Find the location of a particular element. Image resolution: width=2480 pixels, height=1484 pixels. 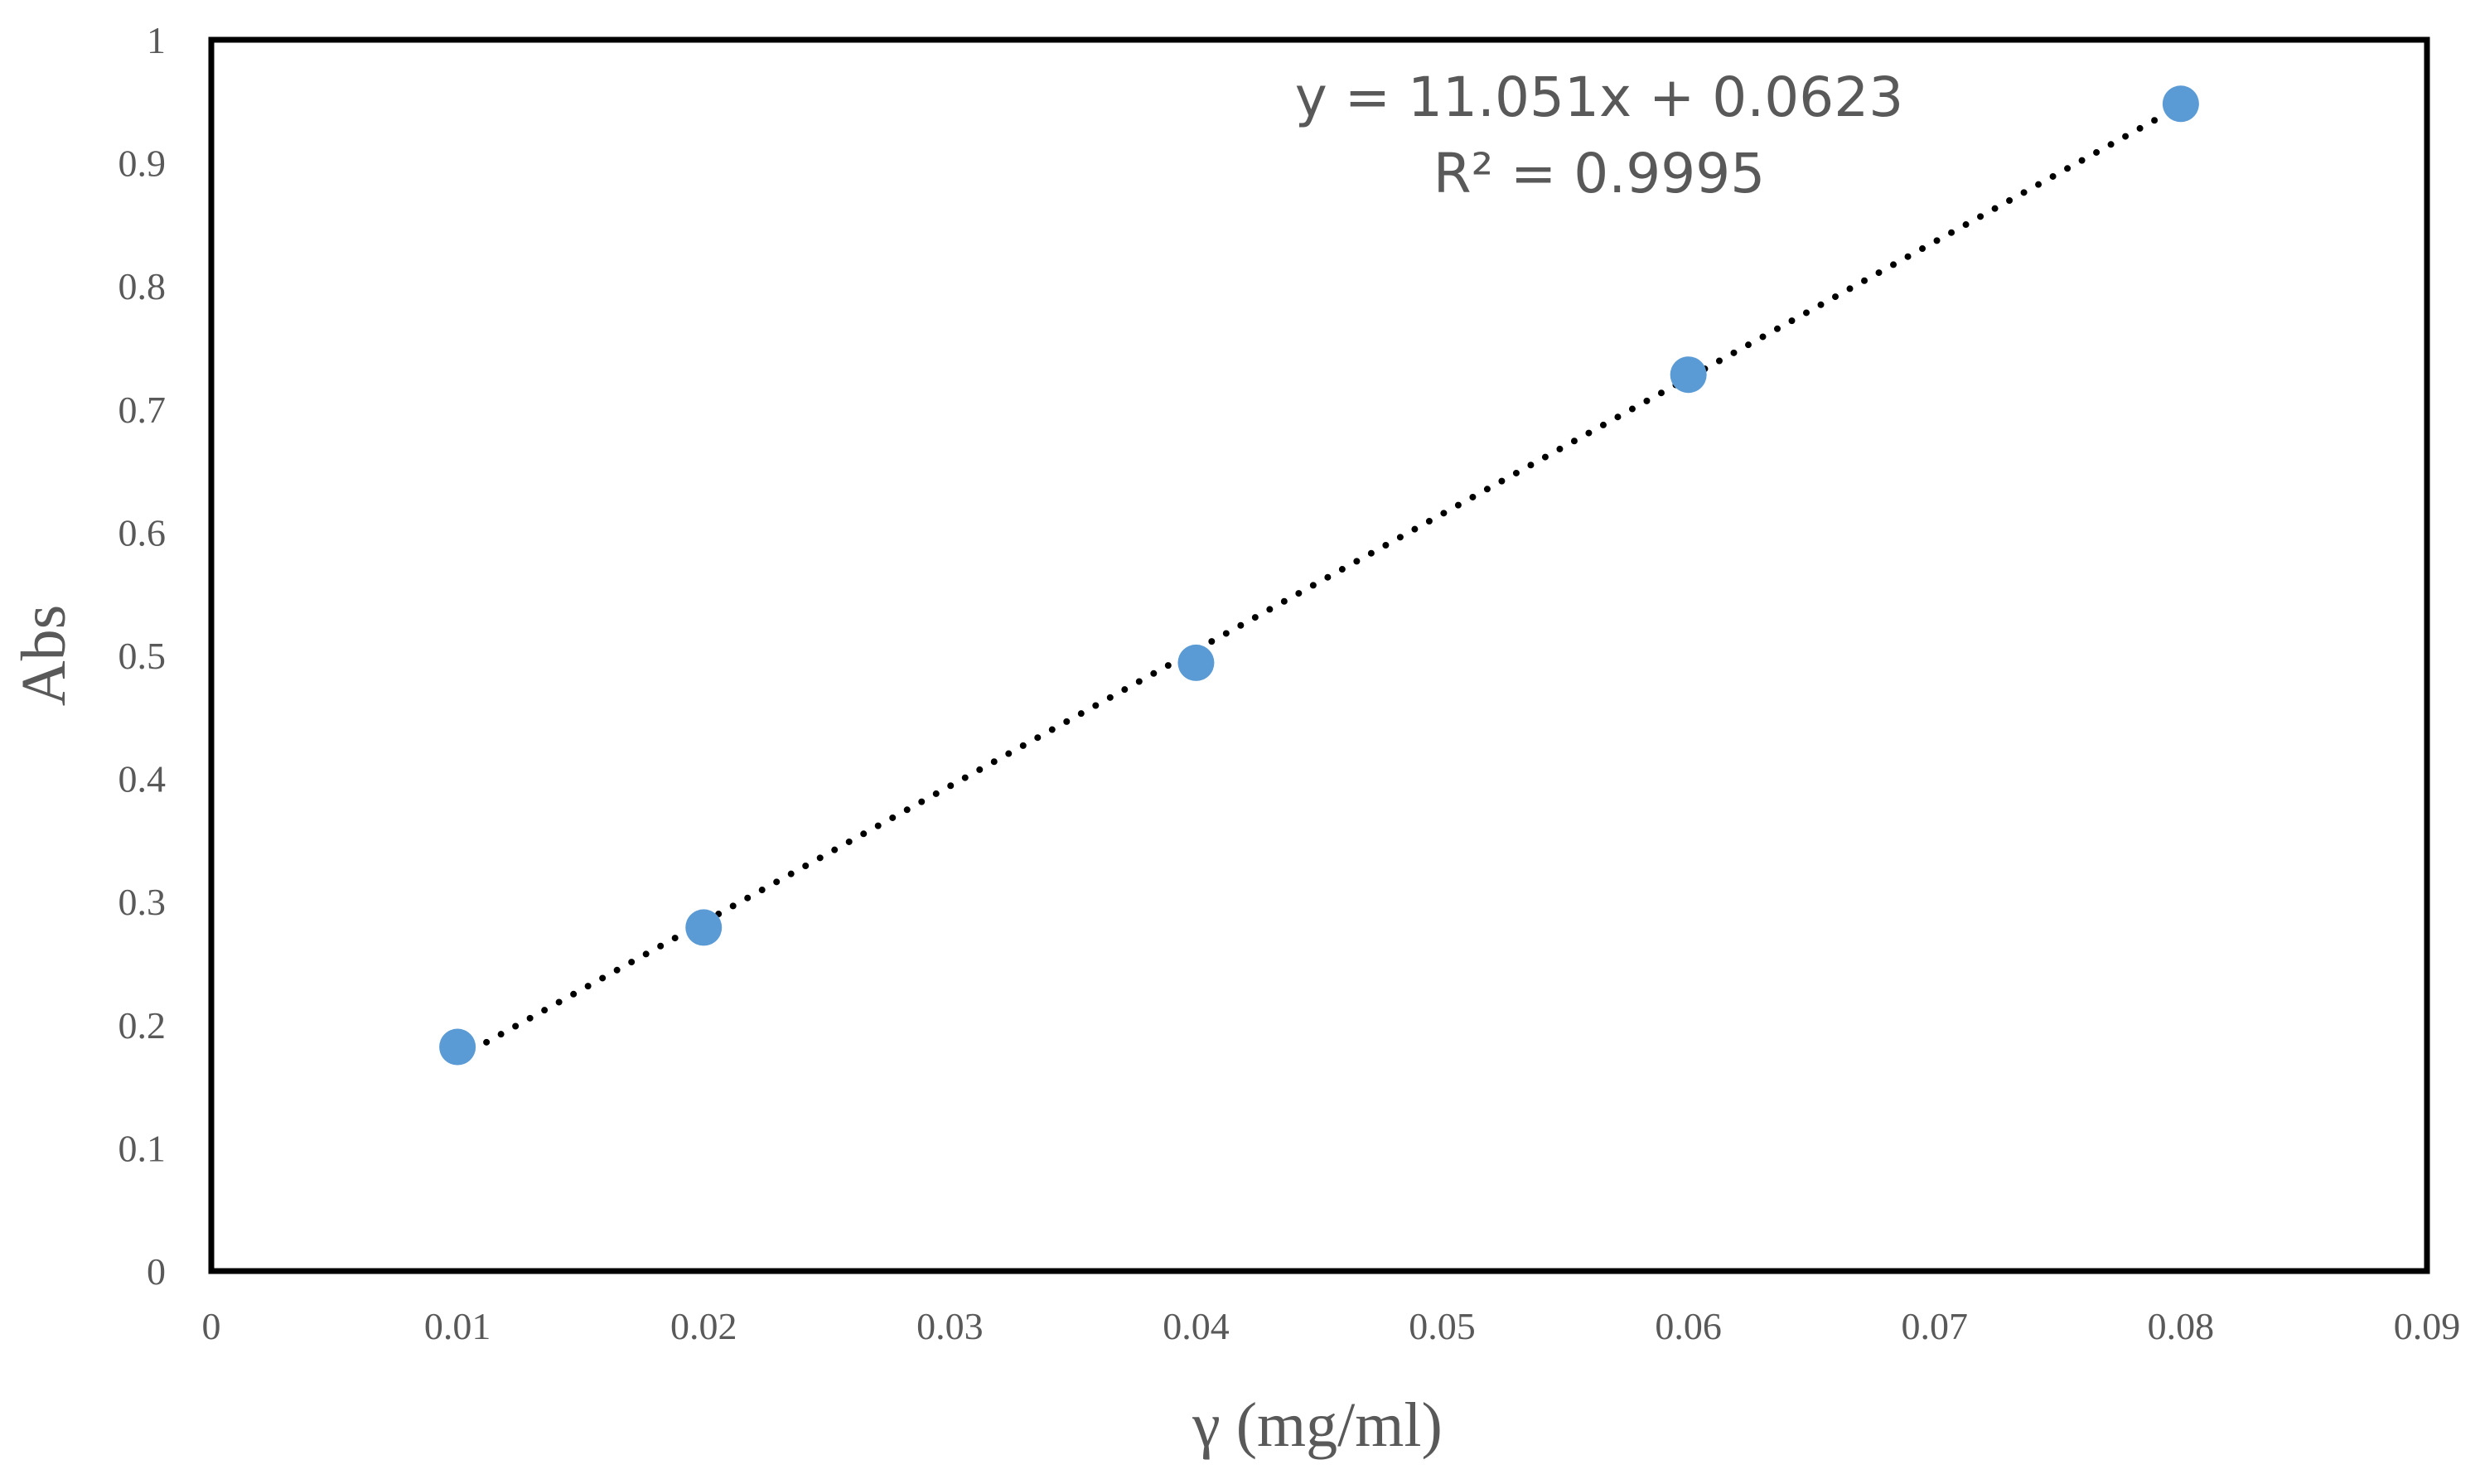

y-tick-label: 0.1 is located at coordinates (142, 1148).